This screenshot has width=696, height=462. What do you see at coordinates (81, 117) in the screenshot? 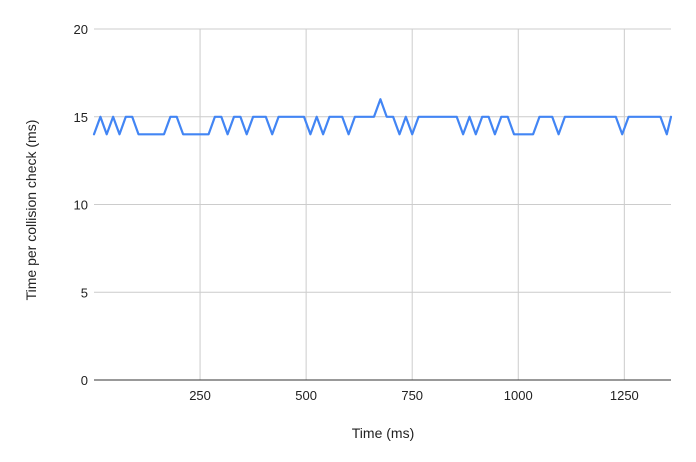
I see `y-tick-label: 15` at bounding box center [81, 117].